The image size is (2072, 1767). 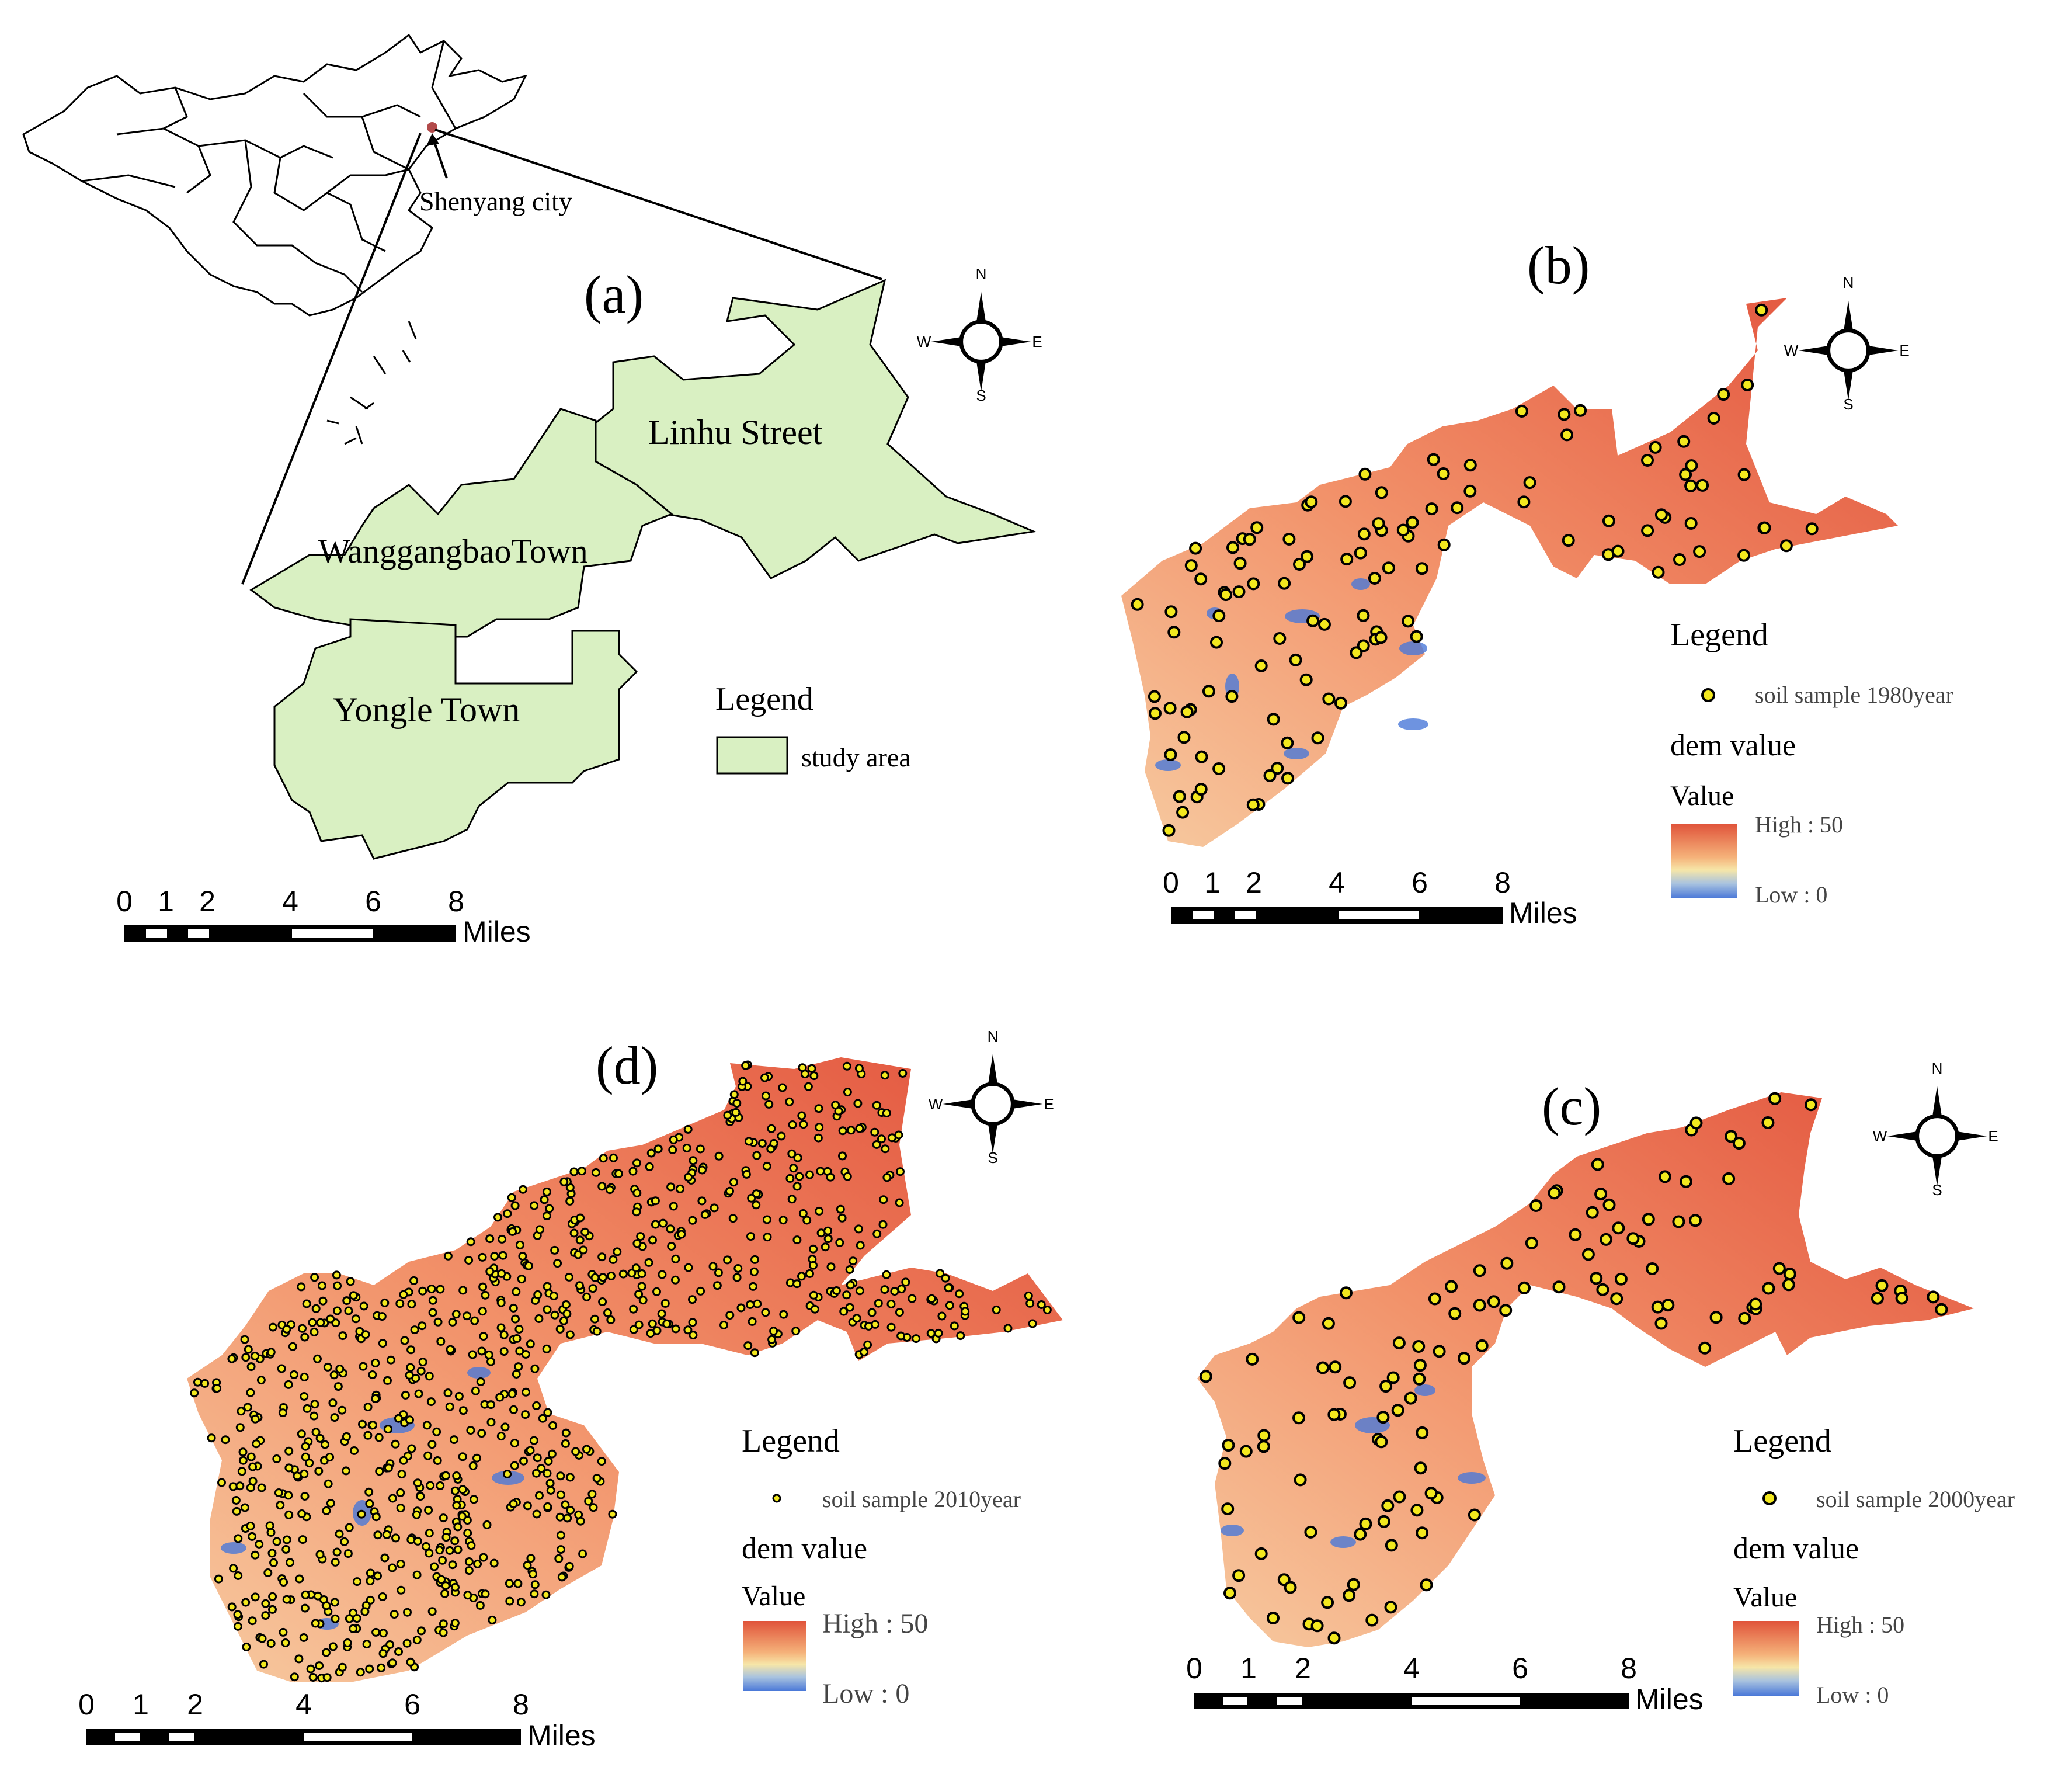 I want to click on zoom-line-lower, so click(x=331, y=359).